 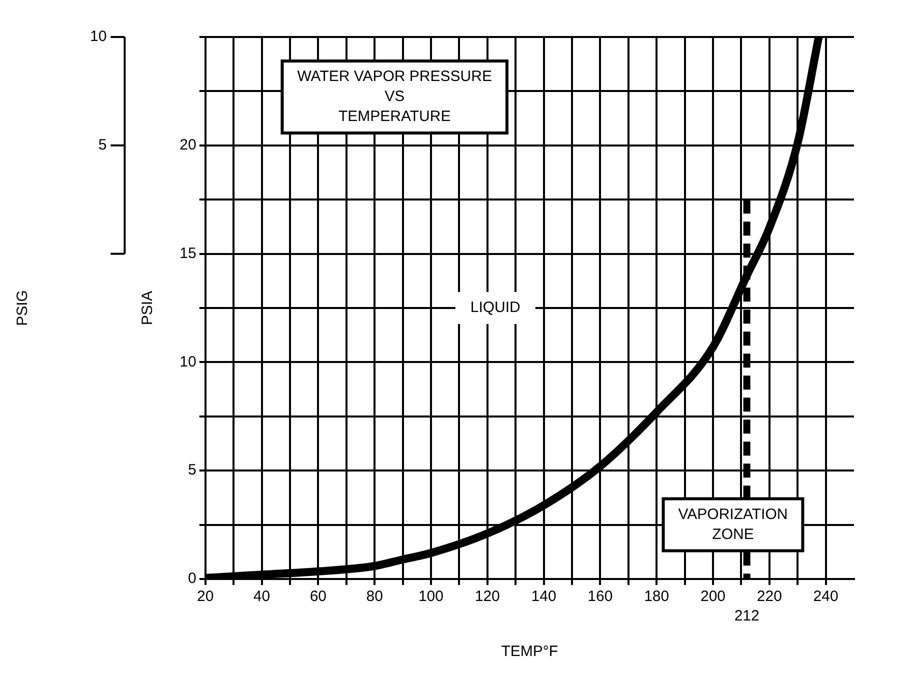 What do you see at coordinates (147, 308) in the screenshot?
I see `y-axis-title: PSIA` at bounding box center [147, 308].